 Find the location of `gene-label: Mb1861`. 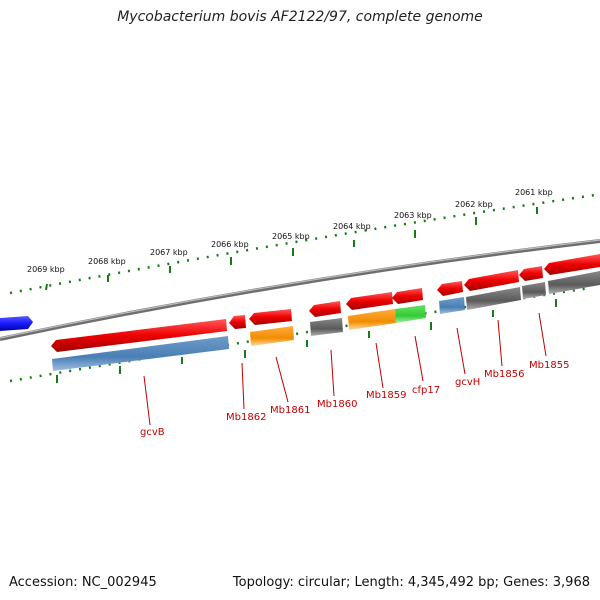

gene-label: Mb1861 is located at coordinates (290, 410).